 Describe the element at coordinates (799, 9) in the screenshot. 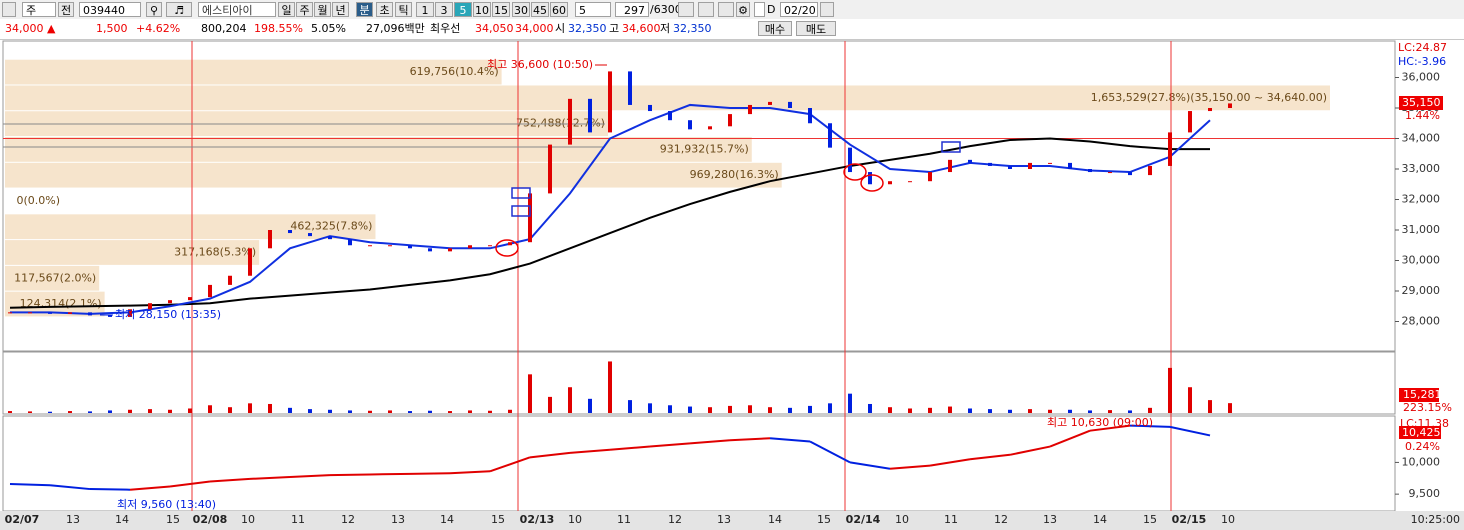

I see `date: 02/20` at that location.